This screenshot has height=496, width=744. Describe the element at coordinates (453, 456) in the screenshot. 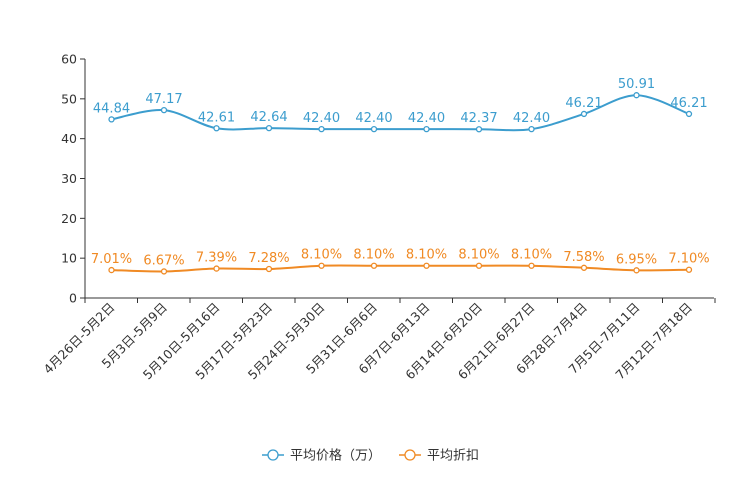

I see `legend-label-discount: 平均折扣` at that location.